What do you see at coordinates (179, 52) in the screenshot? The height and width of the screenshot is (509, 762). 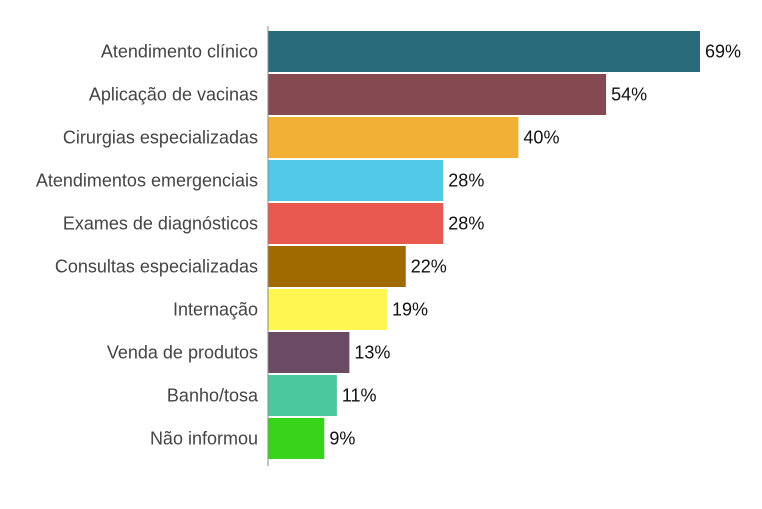 I see `category-label: Atendimento clínico` at bounding box center [179, 52].